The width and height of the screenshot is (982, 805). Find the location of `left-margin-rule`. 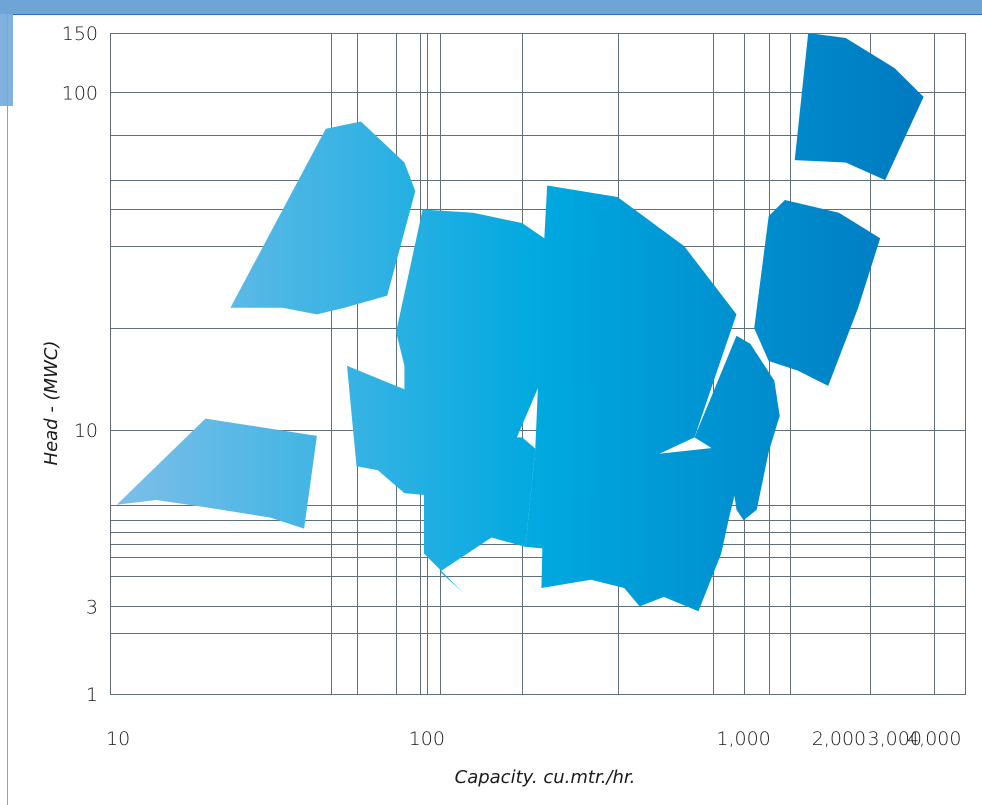

left-margin-rule is located at coordinates (7, 409).